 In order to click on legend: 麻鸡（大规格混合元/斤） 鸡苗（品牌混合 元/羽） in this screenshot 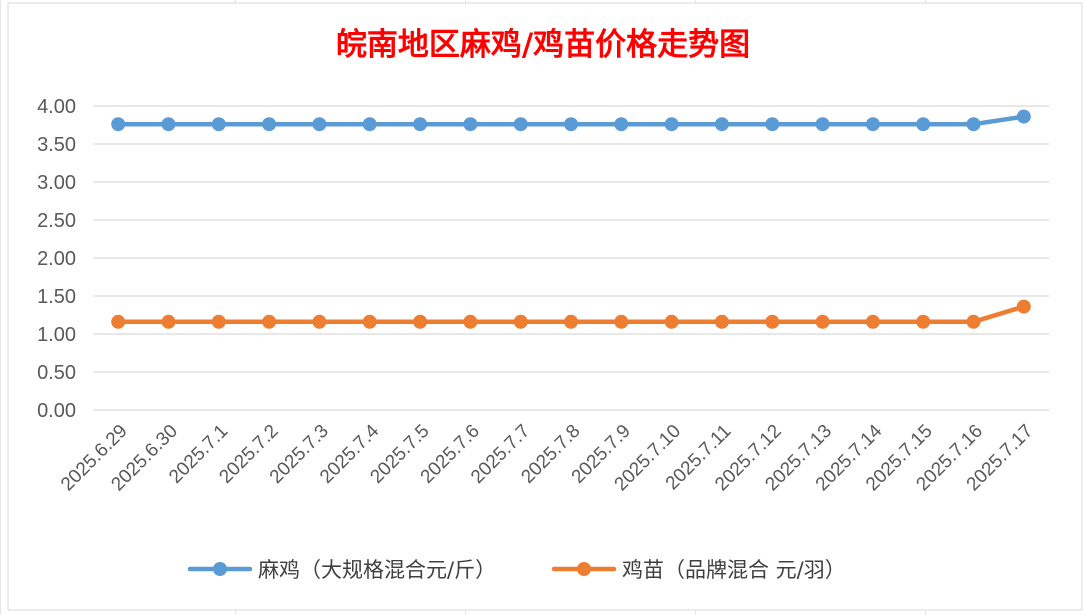, I will do `click(516, 570)`.